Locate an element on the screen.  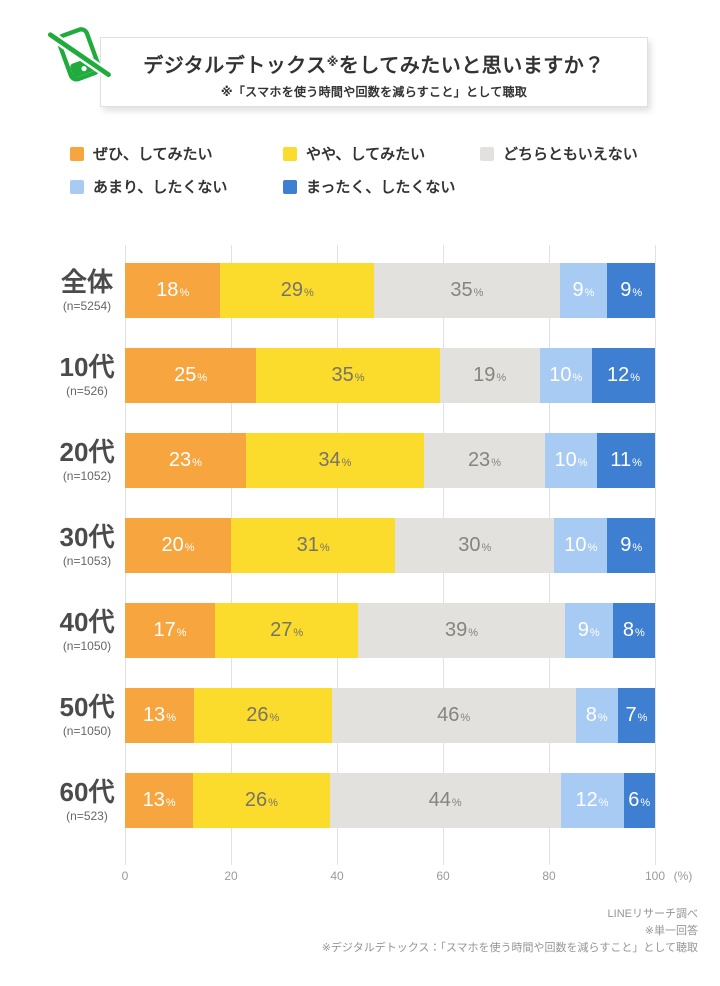
chart-row: 30代 (n=1053) 20% 31% 30% 10% 9% is located at coordinates (357, 545).